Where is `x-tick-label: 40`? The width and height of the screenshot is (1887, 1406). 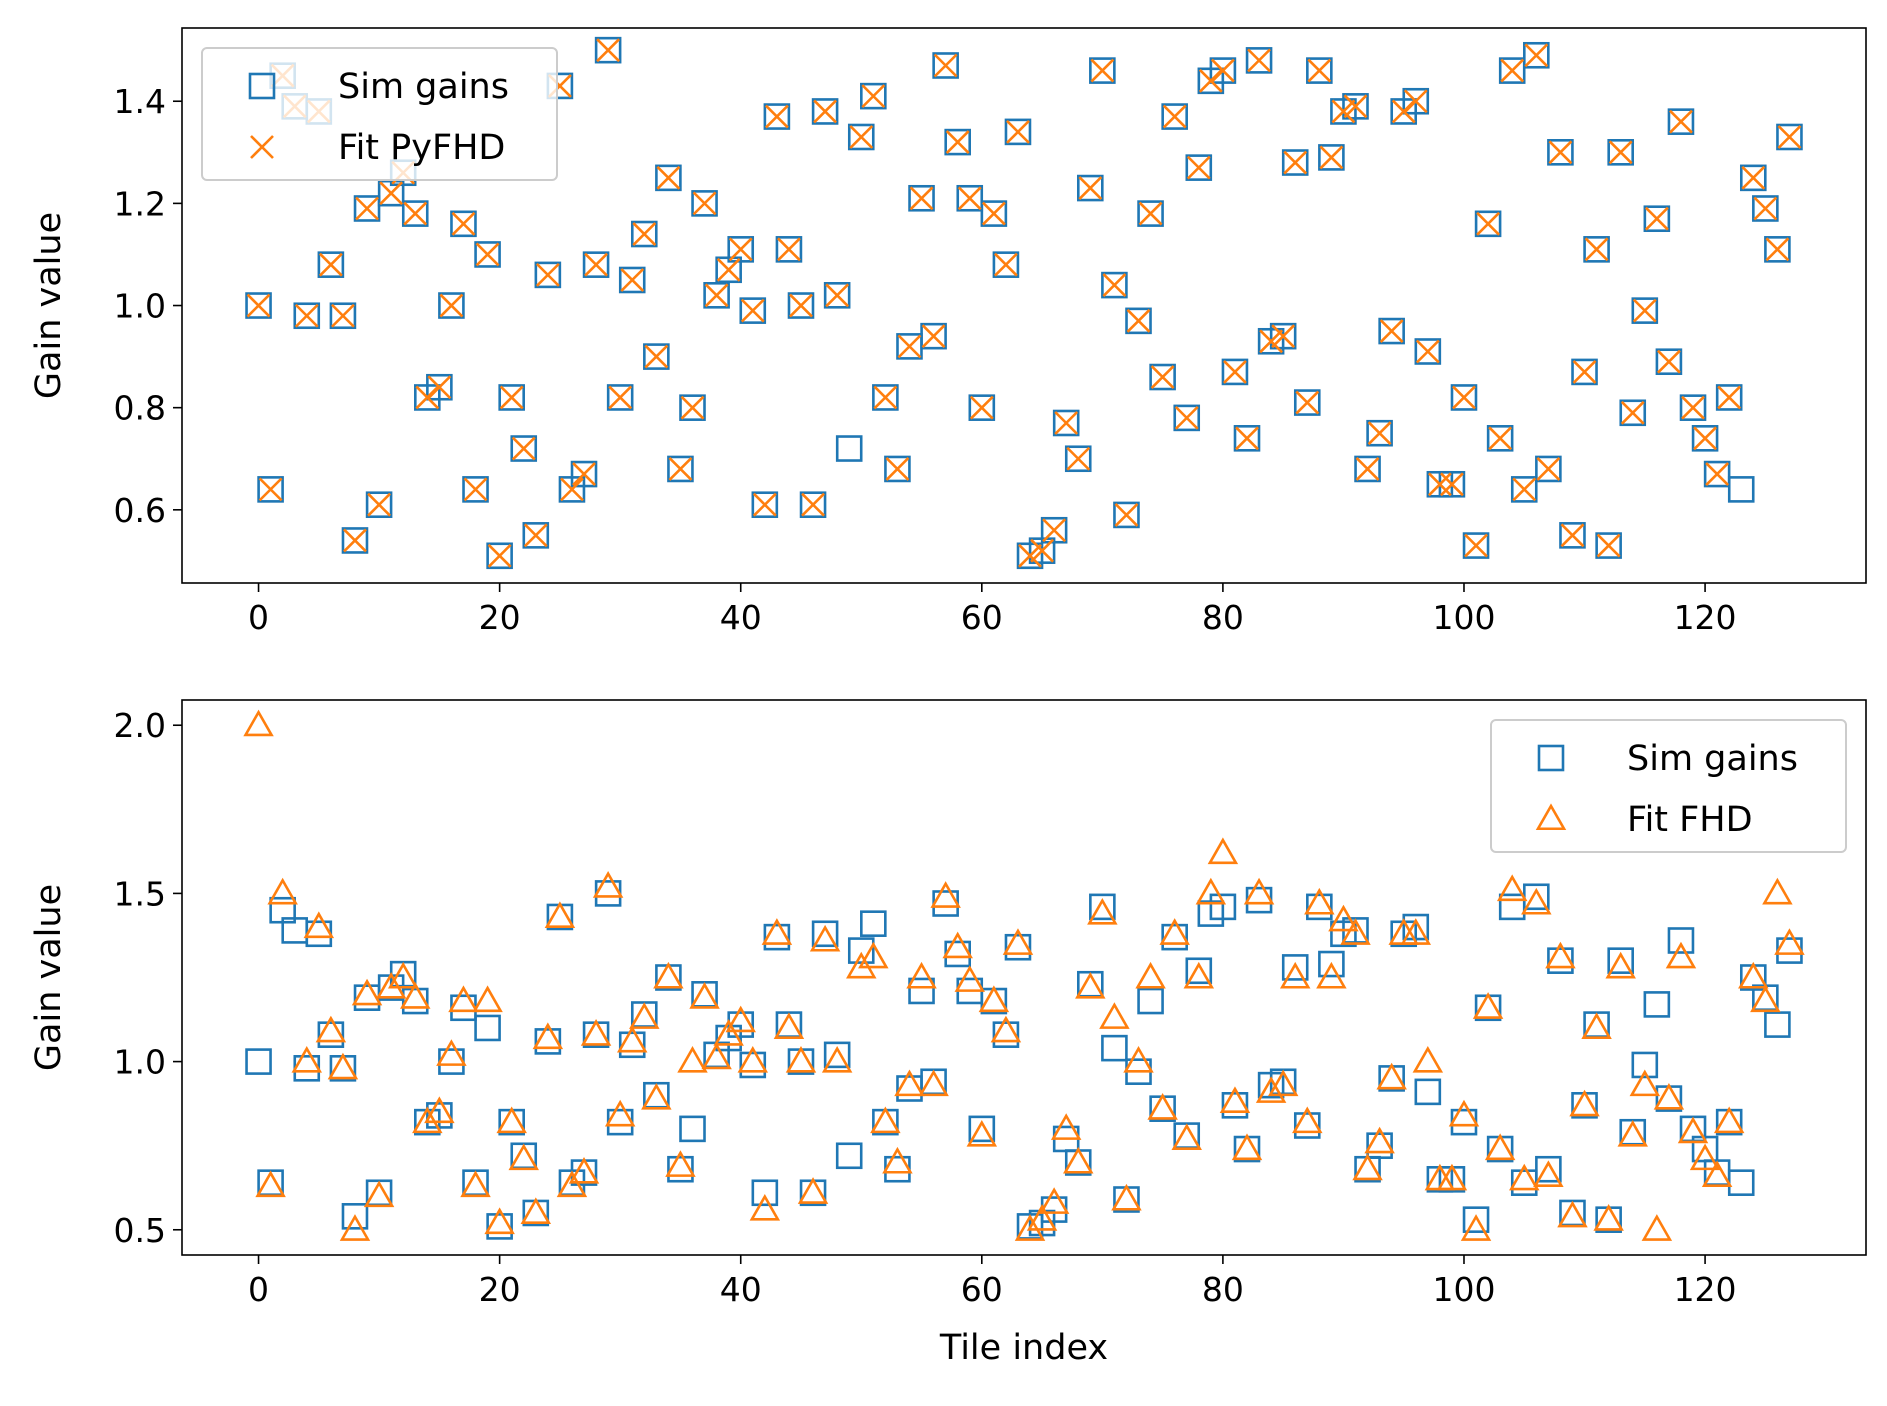 x-tick-label: 40 is located at coordinates (741, 617).